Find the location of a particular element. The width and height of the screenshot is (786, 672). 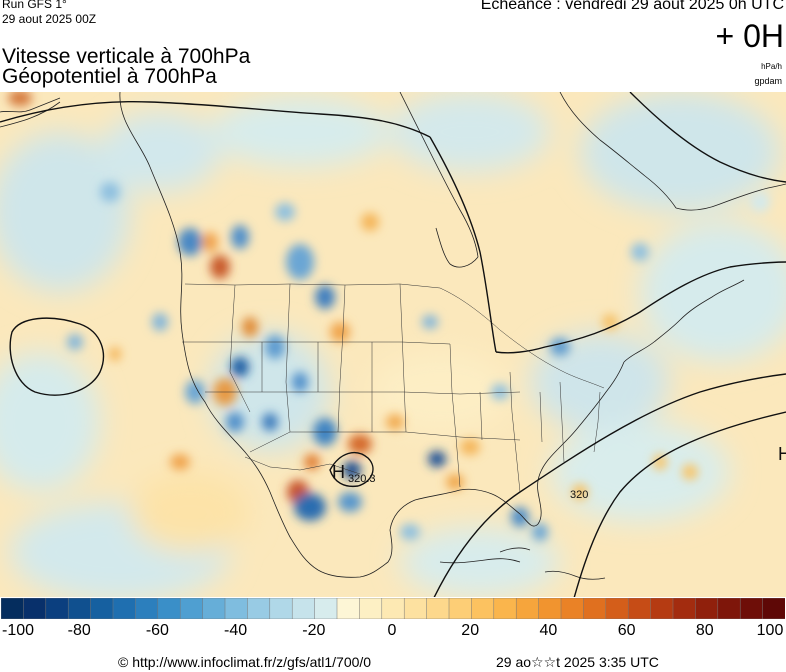

color-scale-tick-label: -100 is located at coordinates (18, 630).